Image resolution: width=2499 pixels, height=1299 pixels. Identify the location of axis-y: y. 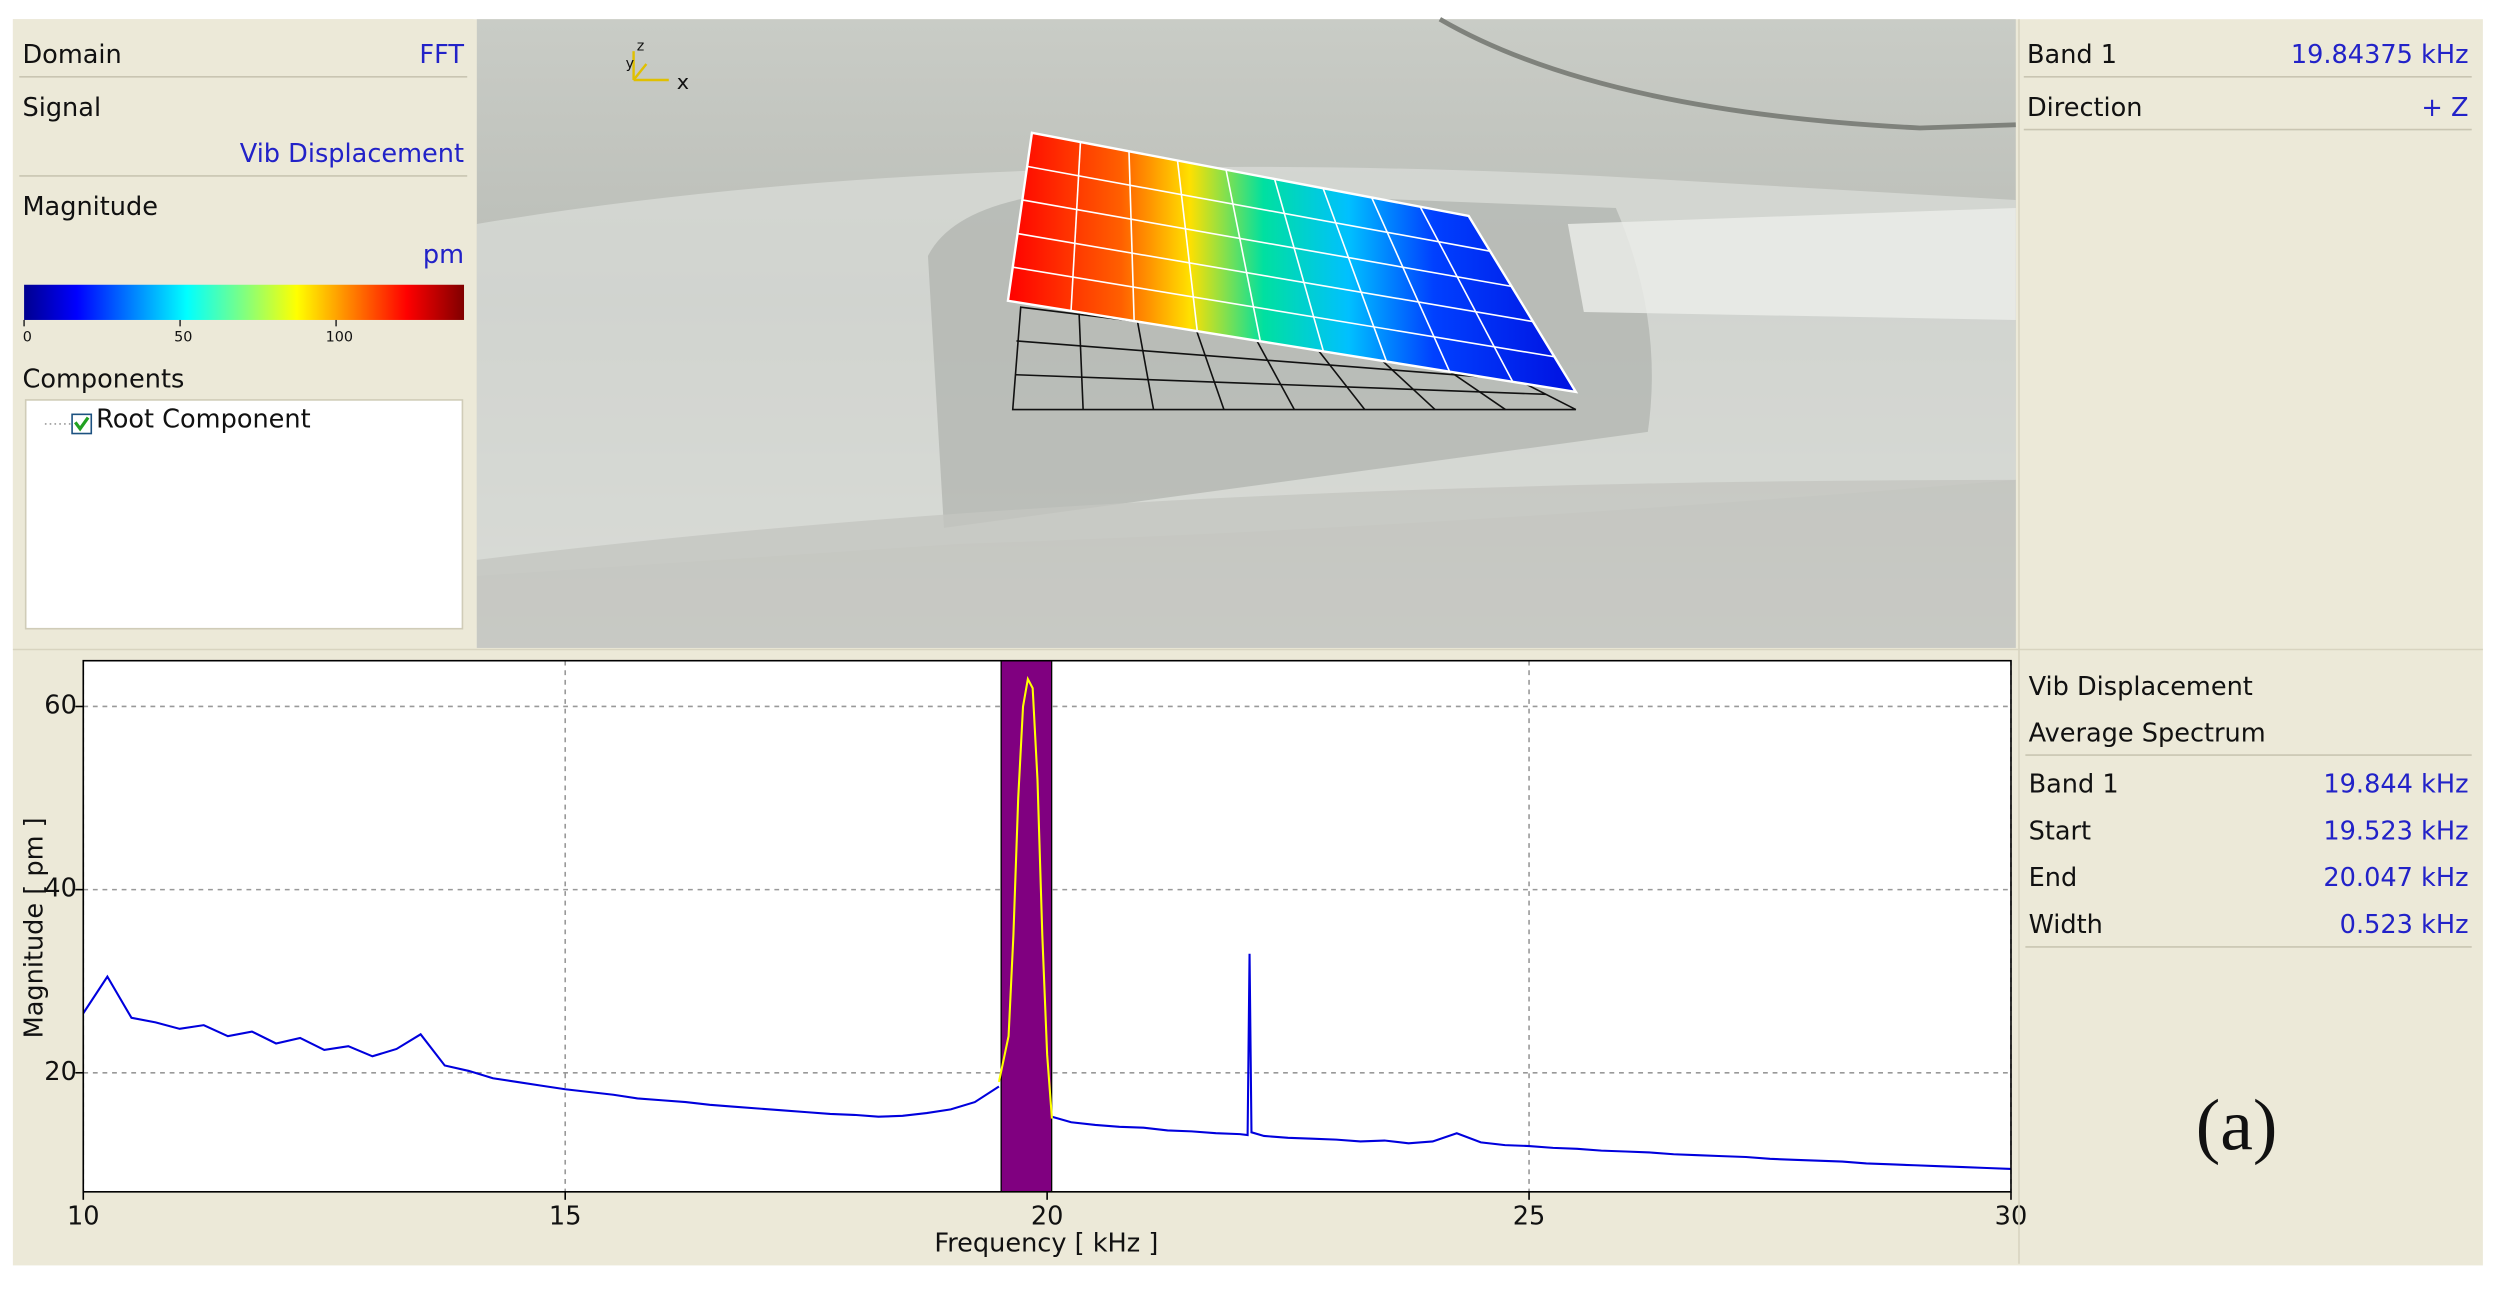
(630, 64).